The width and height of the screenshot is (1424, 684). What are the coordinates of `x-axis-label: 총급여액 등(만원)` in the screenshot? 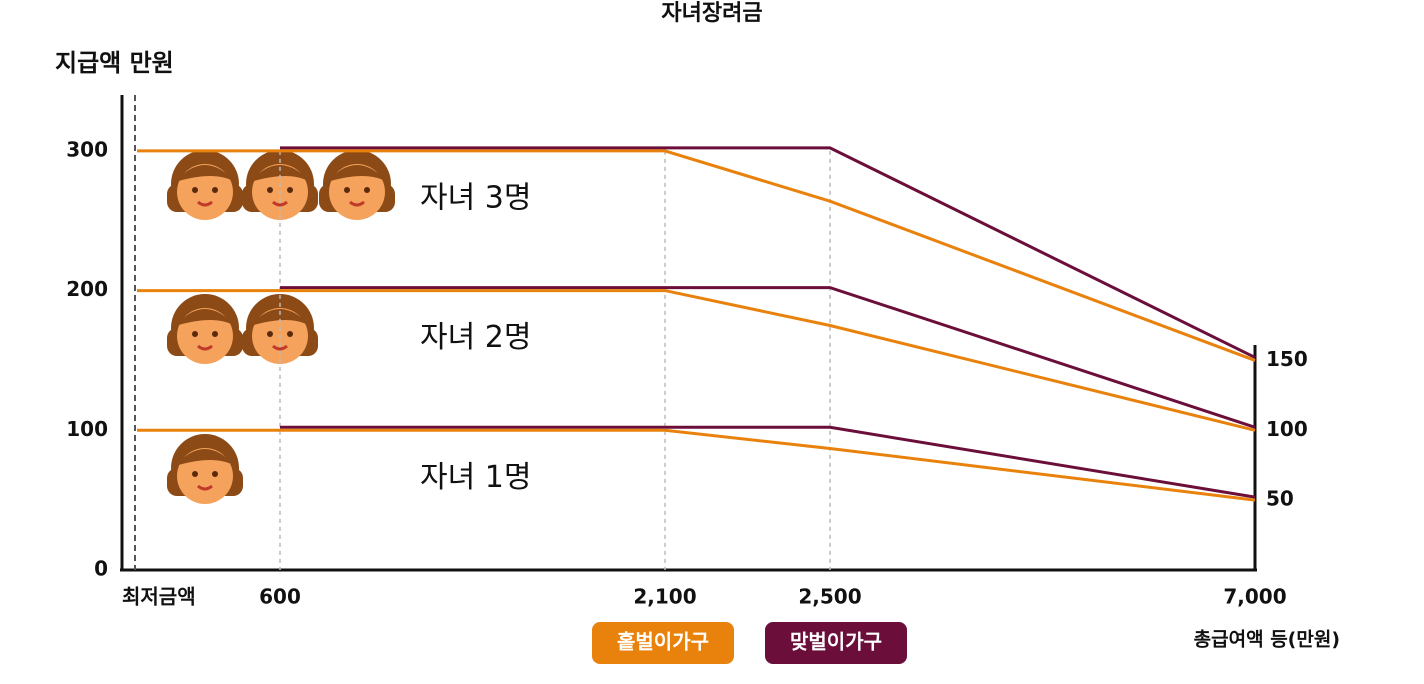 It's located at (1267, 640).